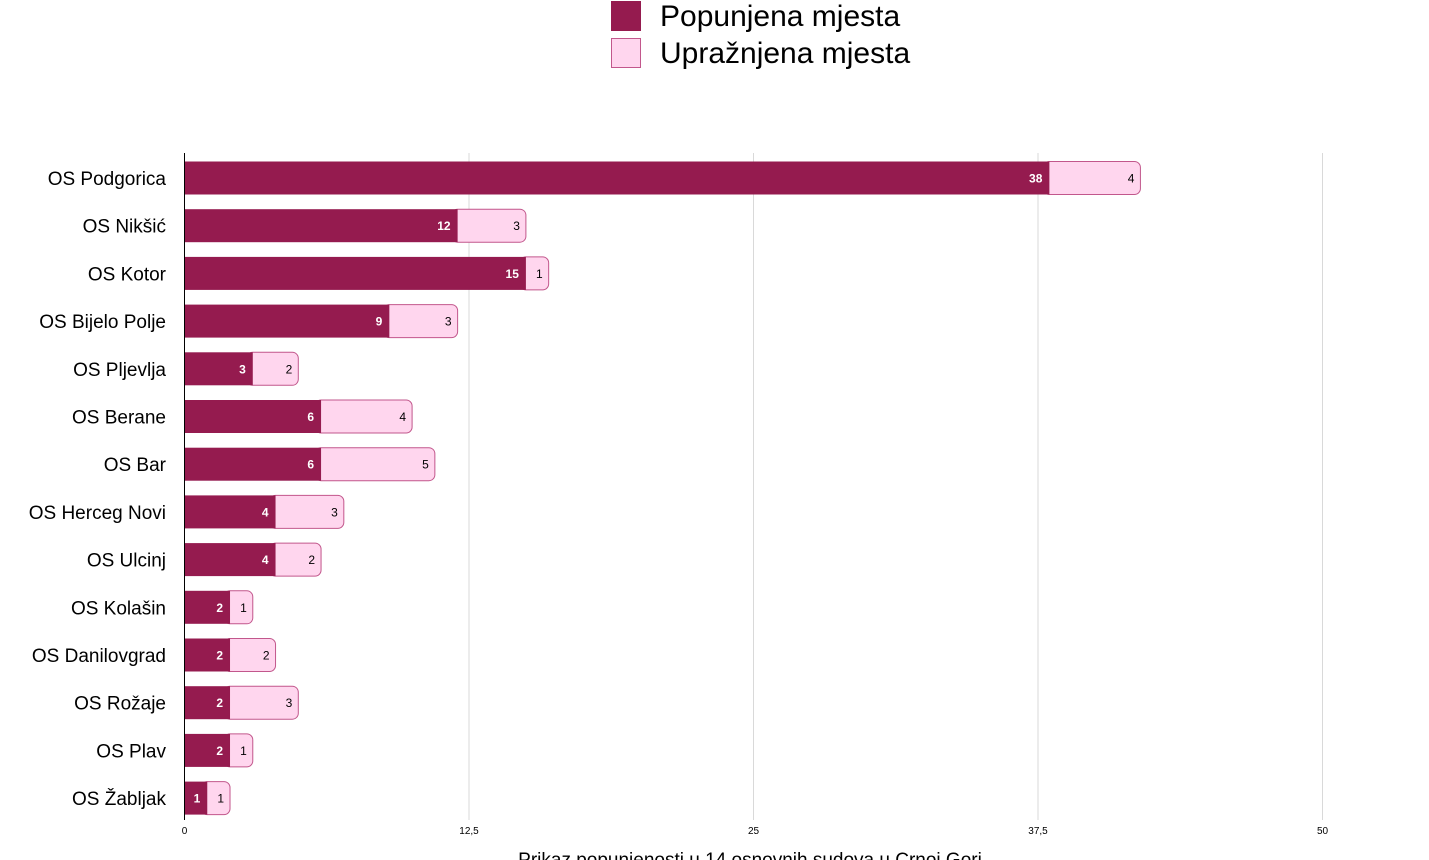  I want to click on category-label: OS Bar, so click(135, 465).